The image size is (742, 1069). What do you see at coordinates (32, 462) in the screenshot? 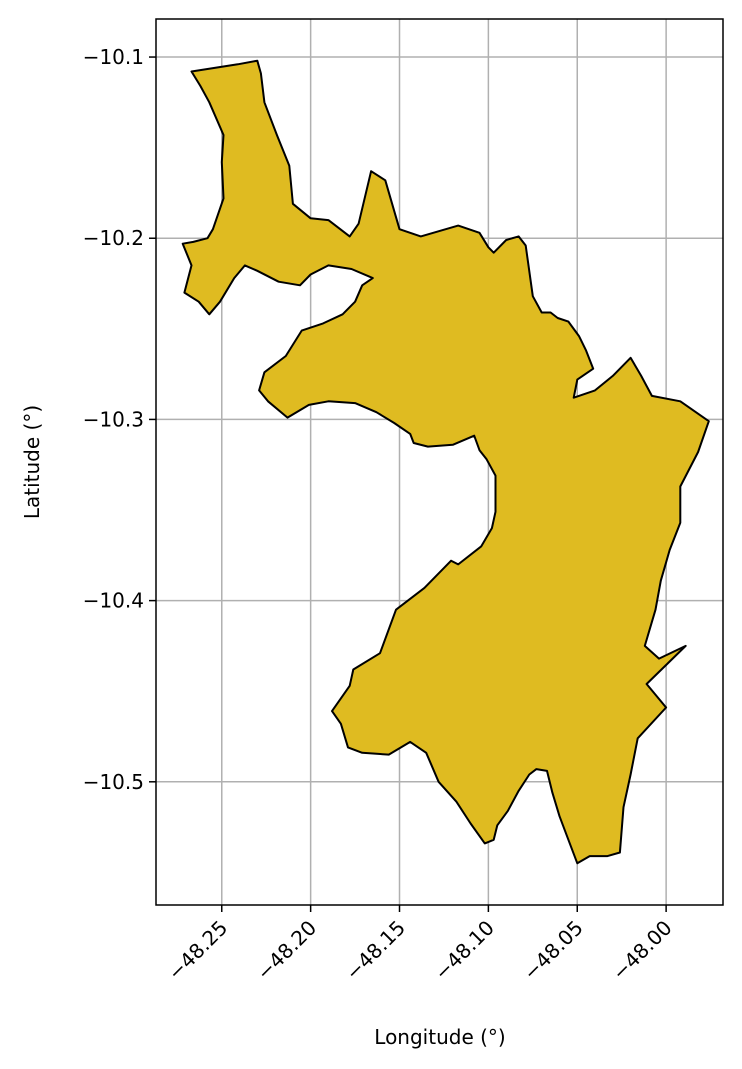
I see `y-axis-label: Latitude (°)` at bounding box center [32, 462].